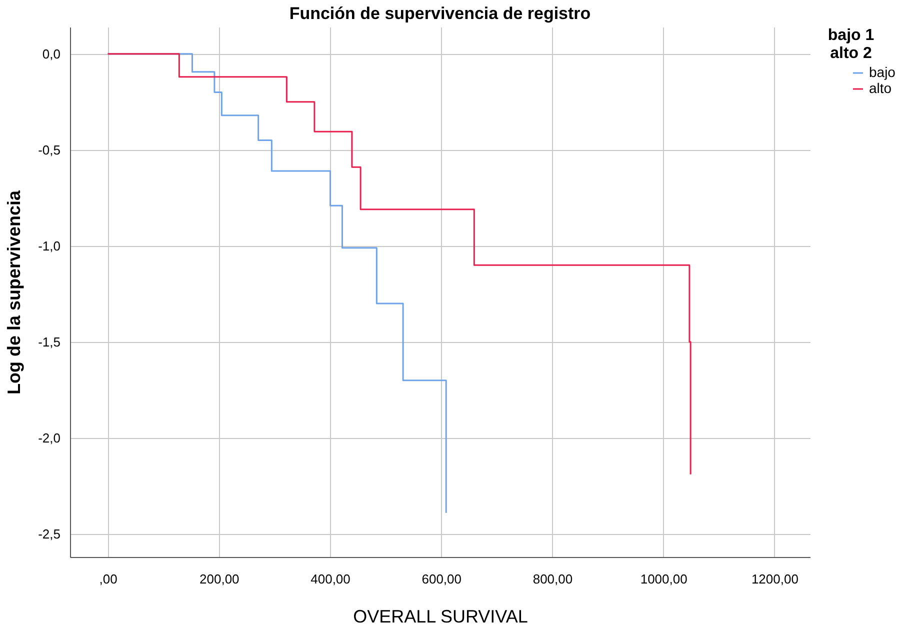 The width and height of the screenshot is (908, 642). Describe the element at coordinates (51, 54) in the screenshot. I see `y-tick-label: 0,0` at that location.